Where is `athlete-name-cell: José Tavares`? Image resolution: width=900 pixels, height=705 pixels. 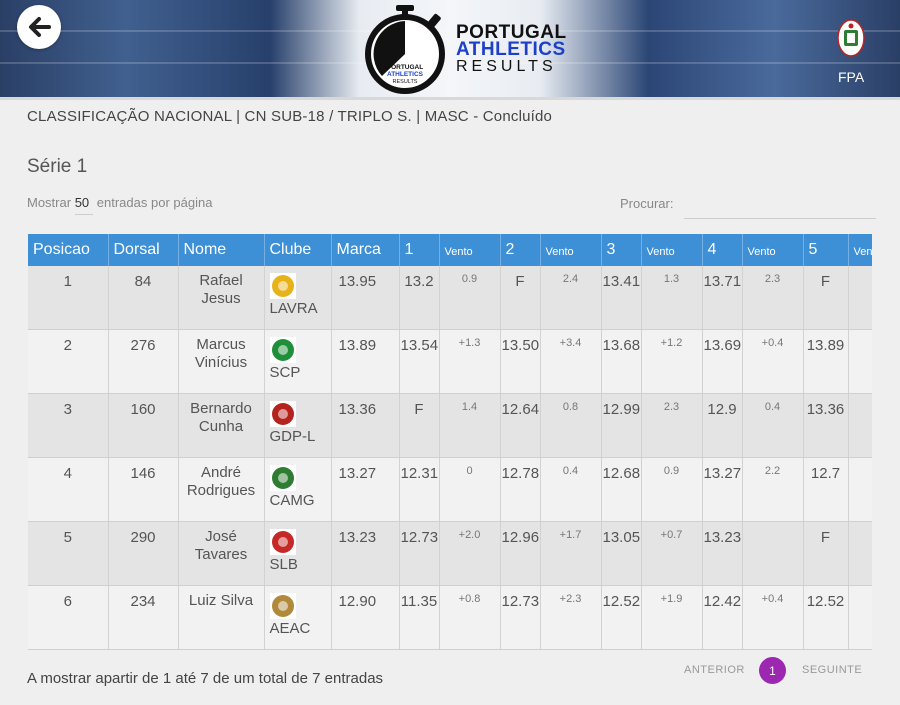 athlete-name-cell: José Tavares is located at coordinates (221, 553).